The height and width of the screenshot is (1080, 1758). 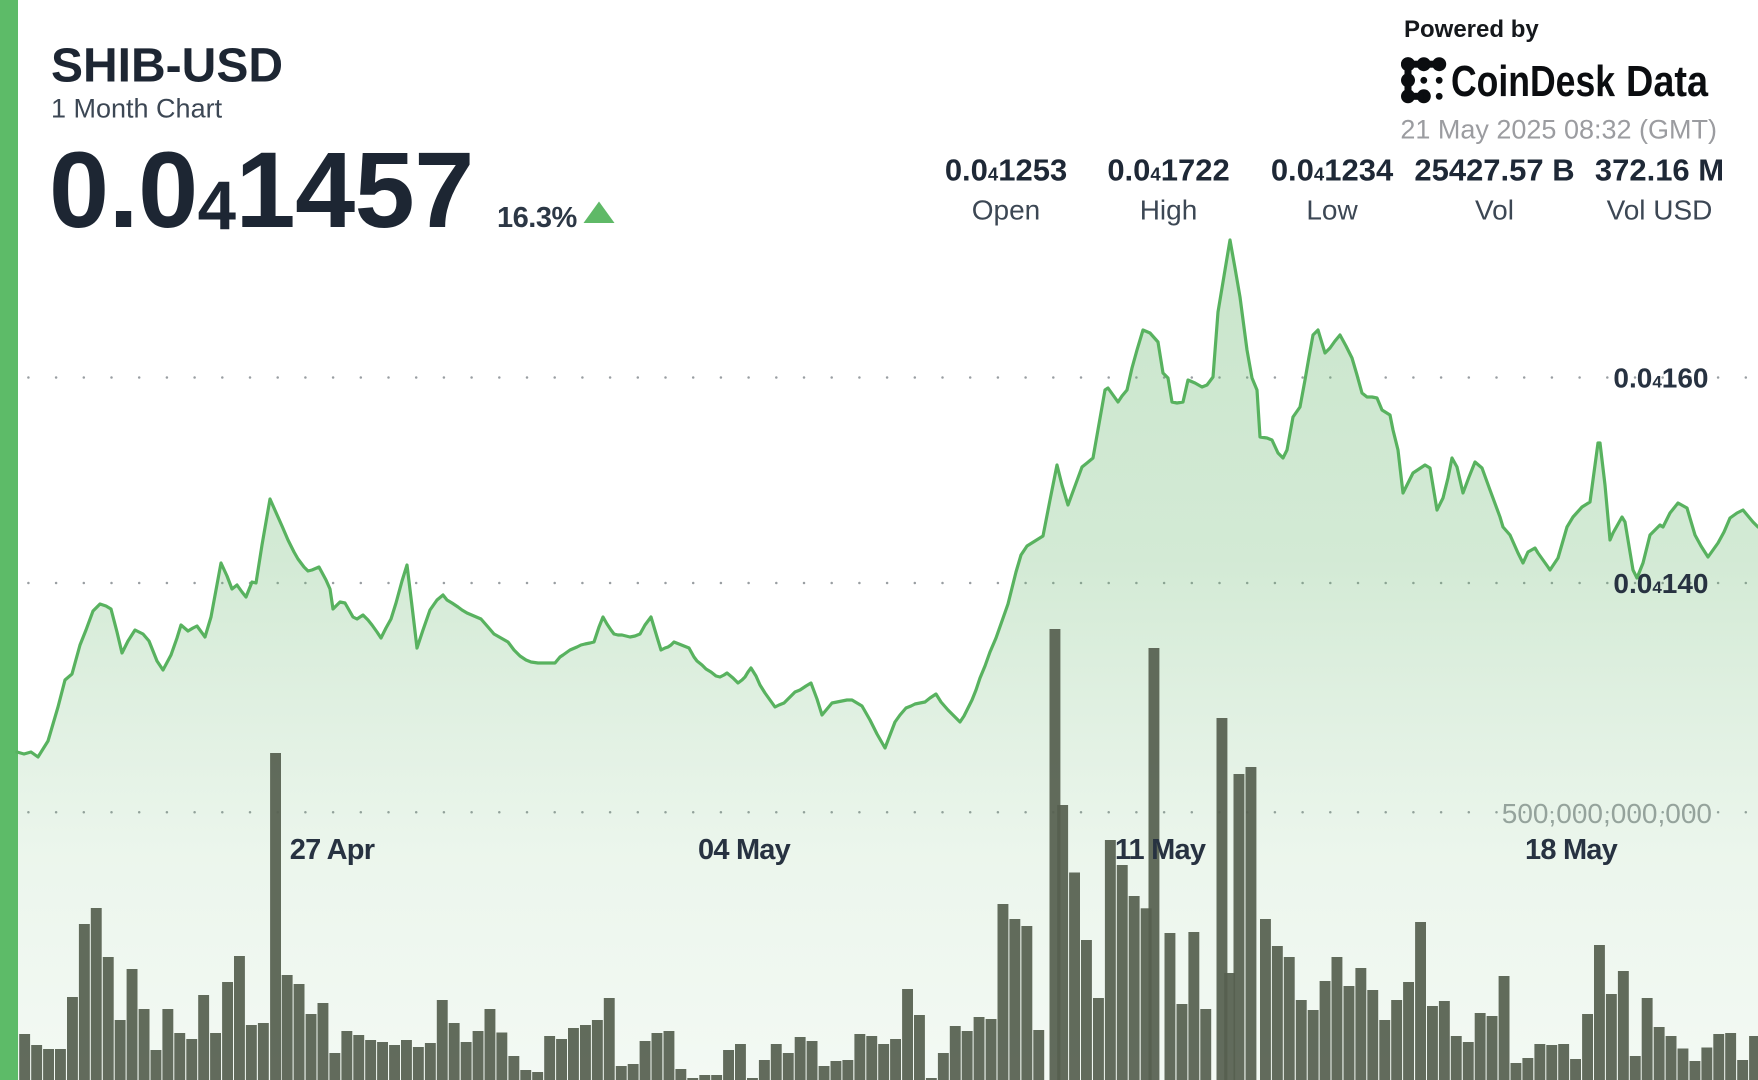 I want to click on svg-text: 0.04140, so click(x=1660, y=583).